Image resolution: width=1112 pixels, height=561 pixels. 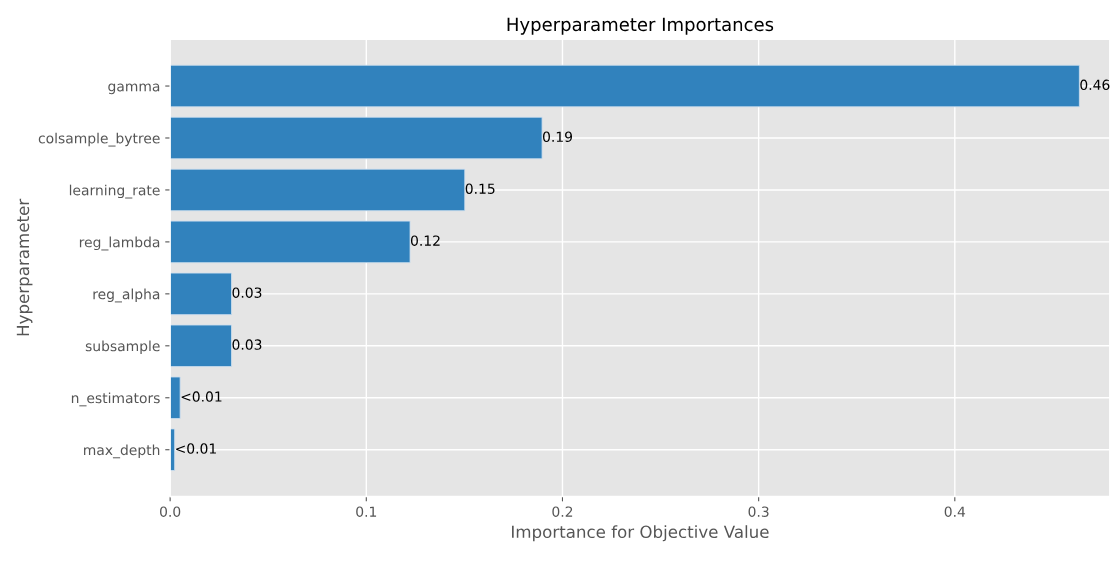 I want to click on x-axis-title: Importance for Objective Value, so click(x=640, y=533).